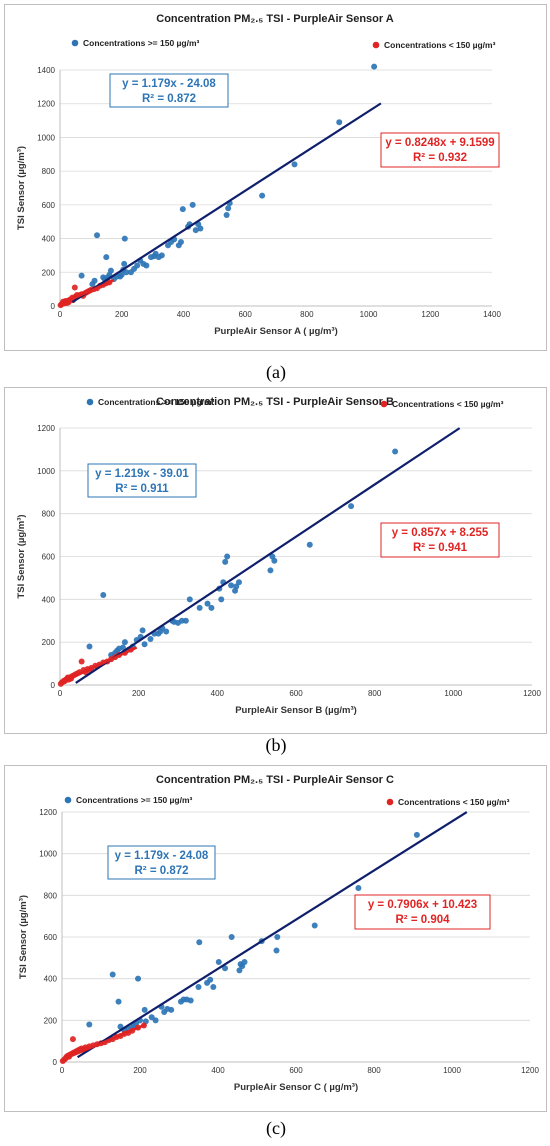 The width and height of the screenshot is (550, 1146). What do you see at coordinates (142, 474) in the screenshot?
I see `equation-text: y = 1.219x - 39.01` at bounding box center [142, 474].